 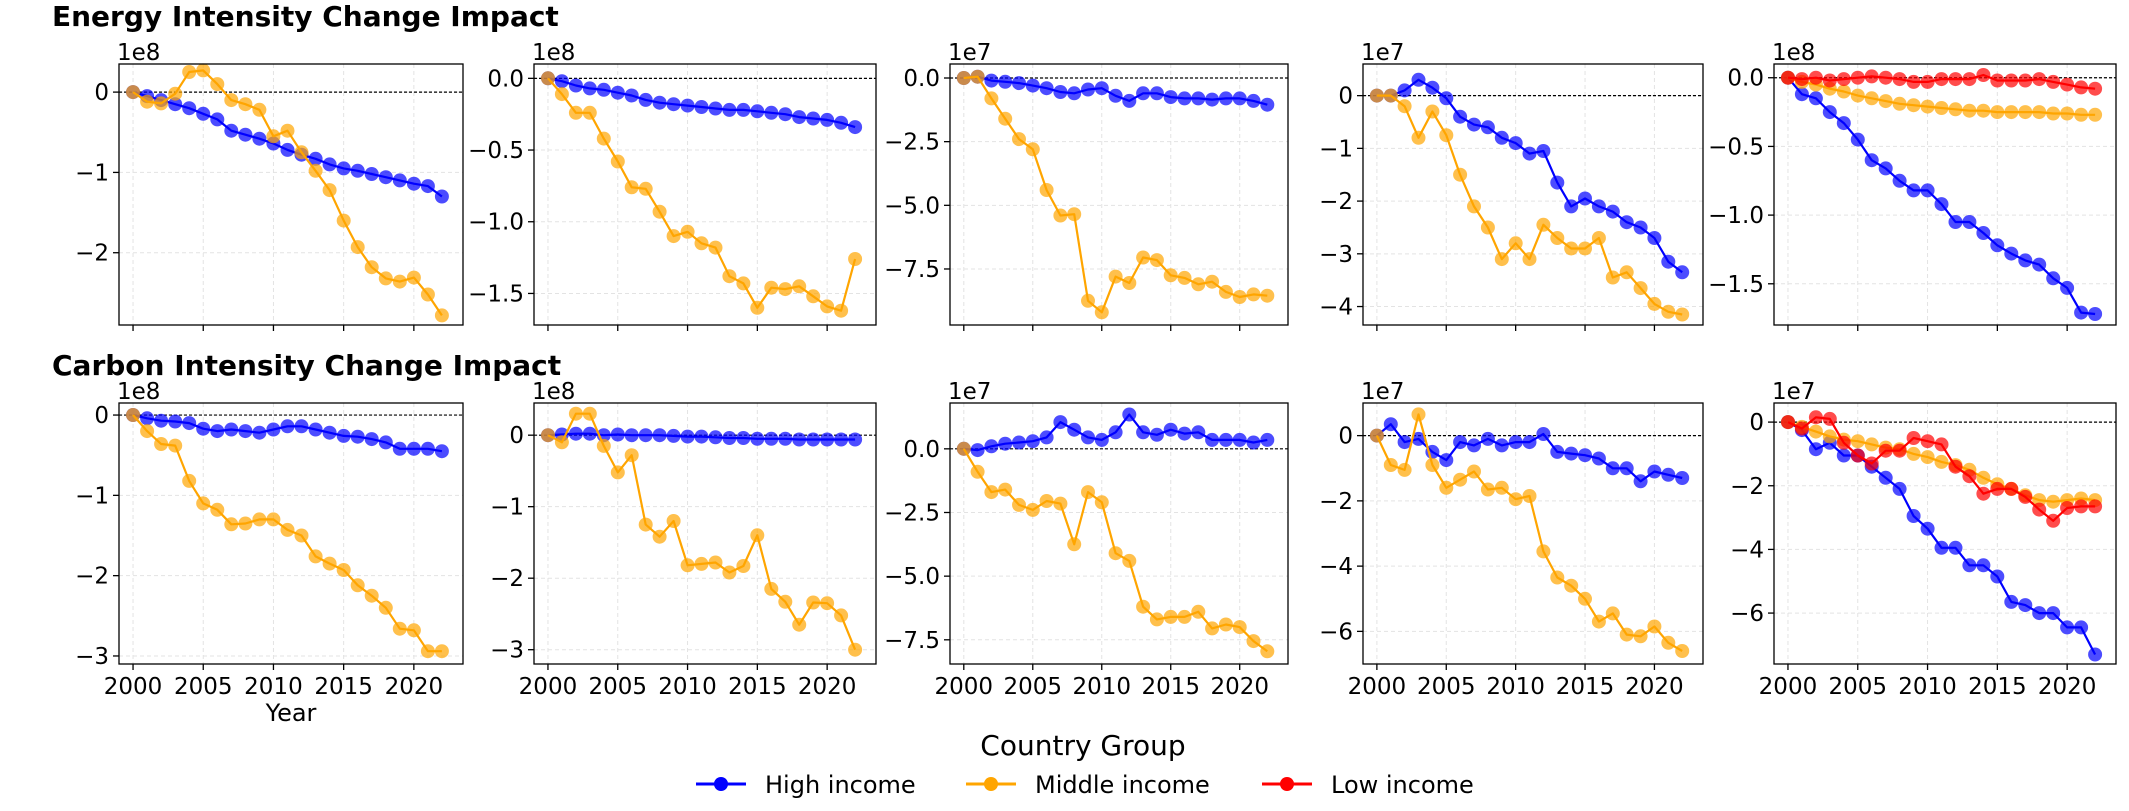 I want to click on series-middle-income, so click(x=287, y=533).